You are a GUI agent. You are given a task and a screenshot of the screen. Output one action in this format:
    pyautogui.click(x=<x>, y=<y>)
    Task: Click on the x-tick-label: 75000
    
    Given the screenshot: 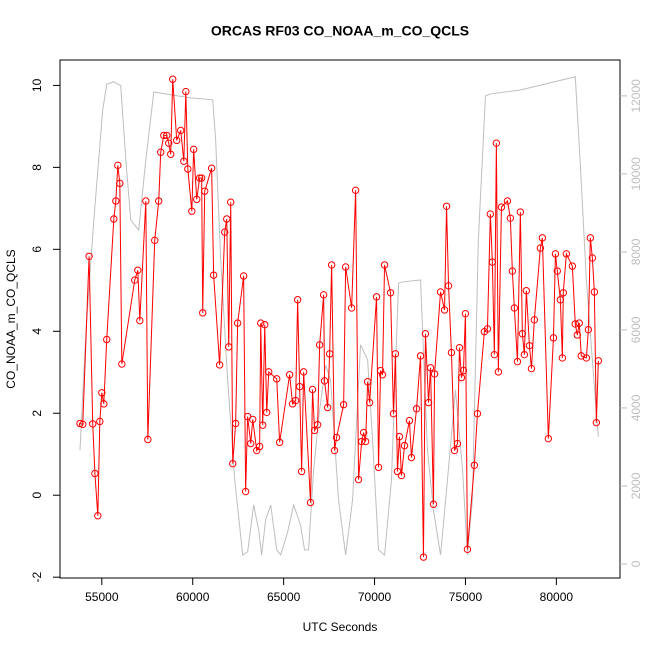 What is the action you would take?
    pyautogui.click(x=466, y=597)
    